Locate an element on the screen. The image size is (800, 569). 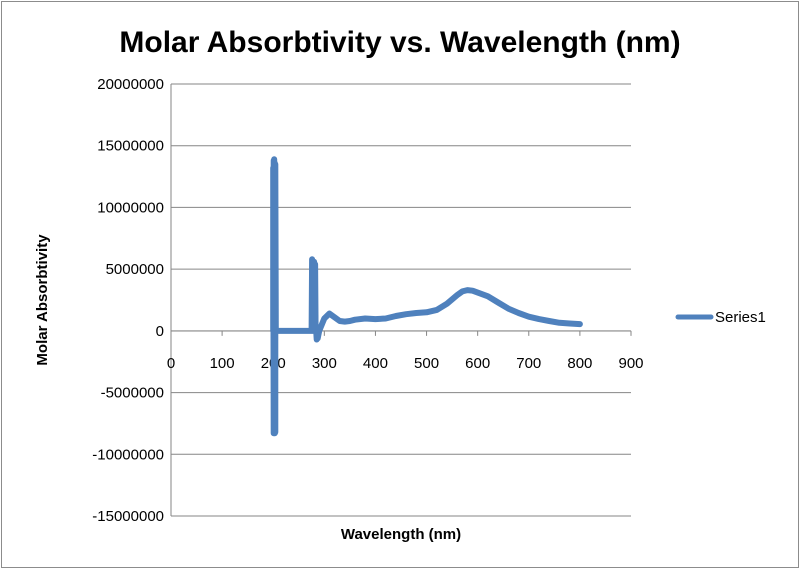
y-tick-label-6: -10000000 is located at coordinates (128, 454).